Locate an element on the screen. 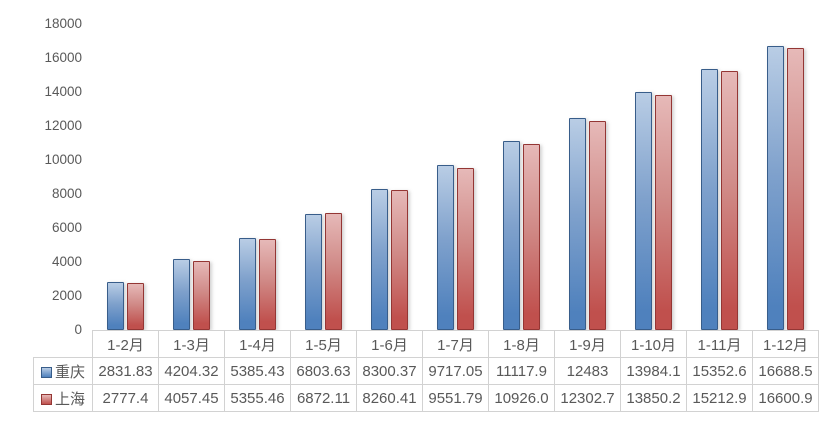 The image size is (839, 437). y-tick-label: 8000 is located at coordinates (66, 193).